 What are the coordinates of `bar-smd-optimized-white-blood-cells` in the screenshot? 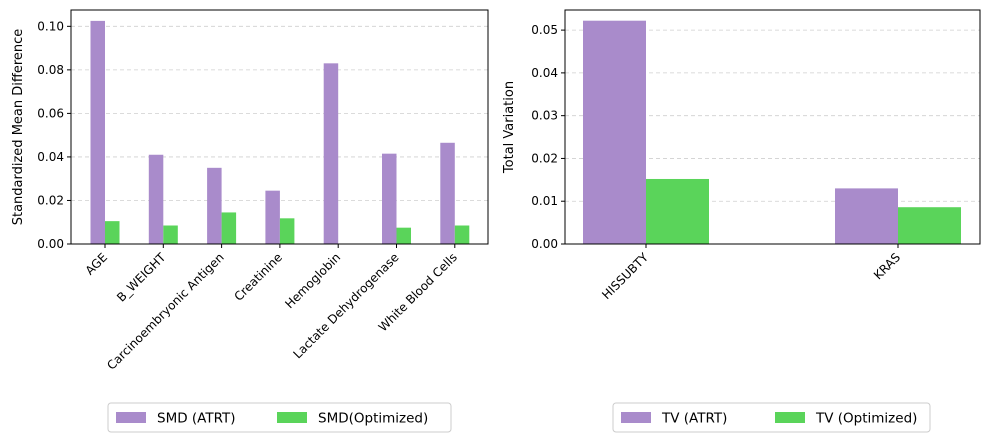 It's located at (462, 234).